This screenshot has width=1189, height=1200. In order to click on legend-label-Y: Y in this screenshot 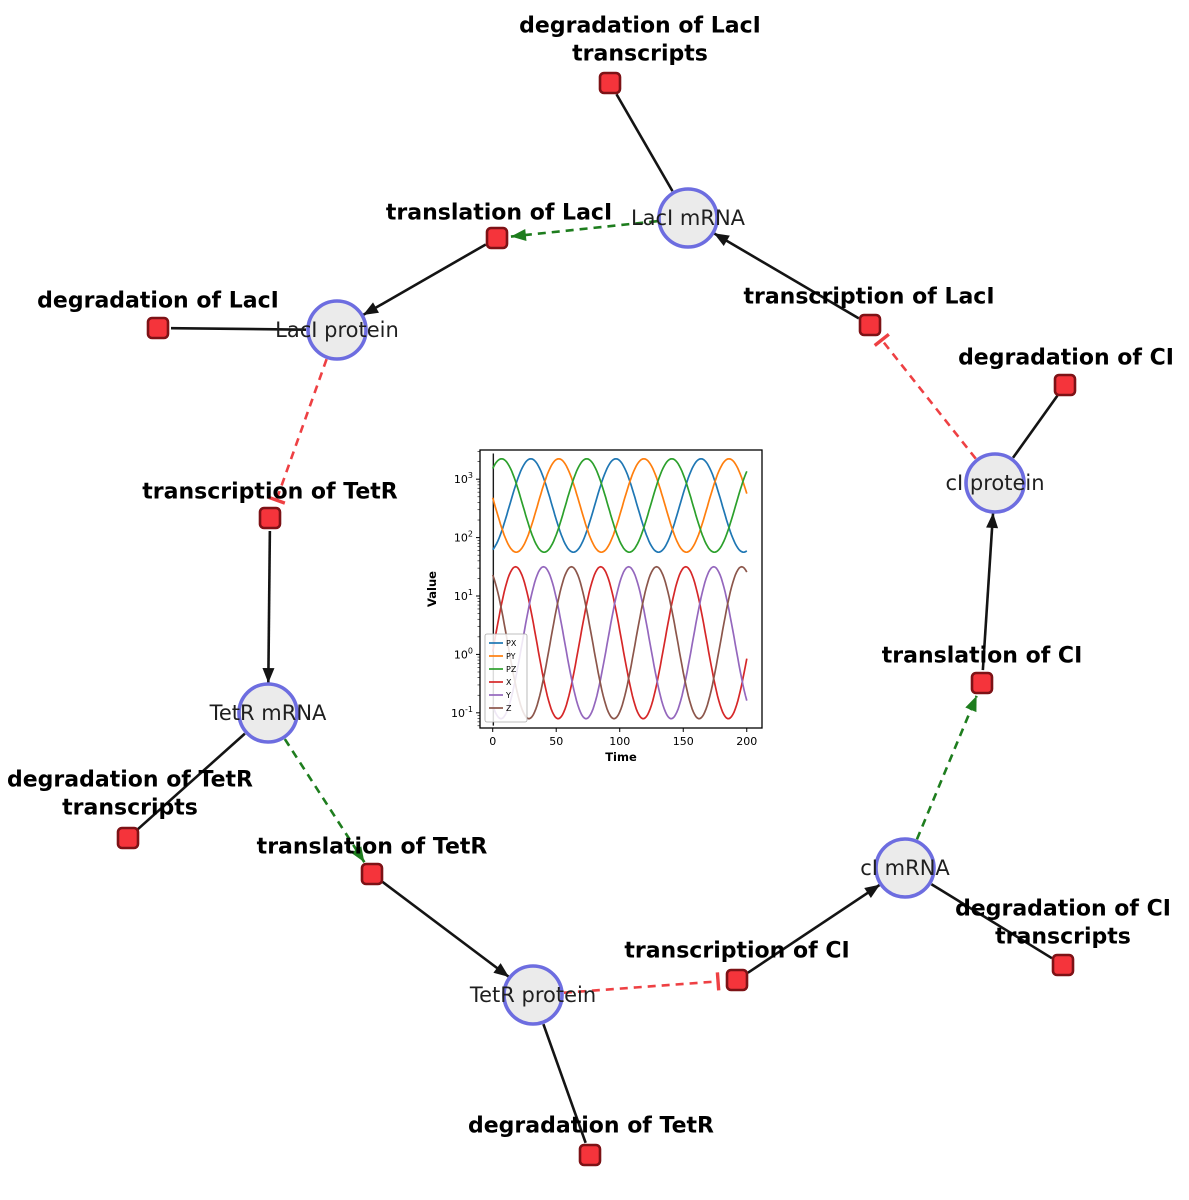, I will do `click(508, 695)`.